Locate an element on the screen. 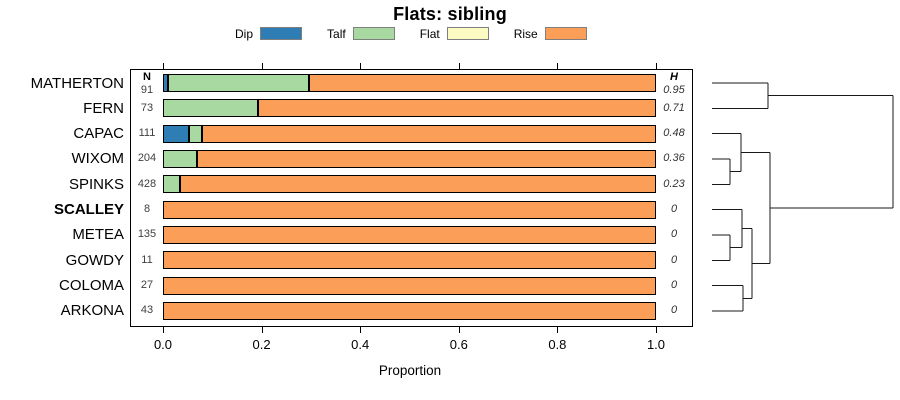 This screenshot has height=400, width=900. legend-swatch-flat-icon is located at coordinates (467, 33).